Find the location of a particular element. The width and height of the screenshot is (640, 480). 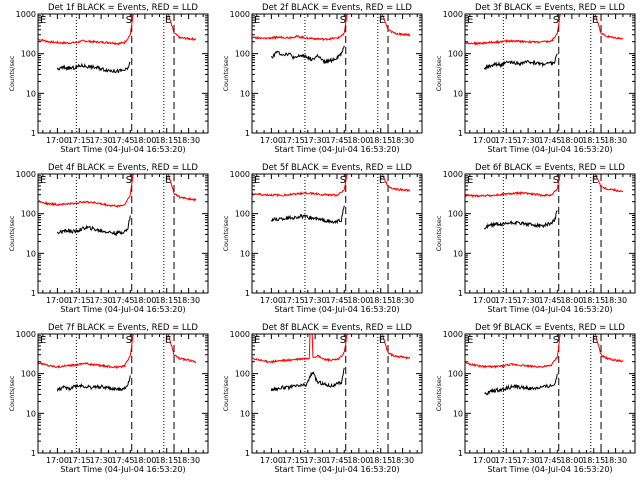

panel-title: Det 1f BLACK = Events, RED = LLD is located at coordinates (123, 8).